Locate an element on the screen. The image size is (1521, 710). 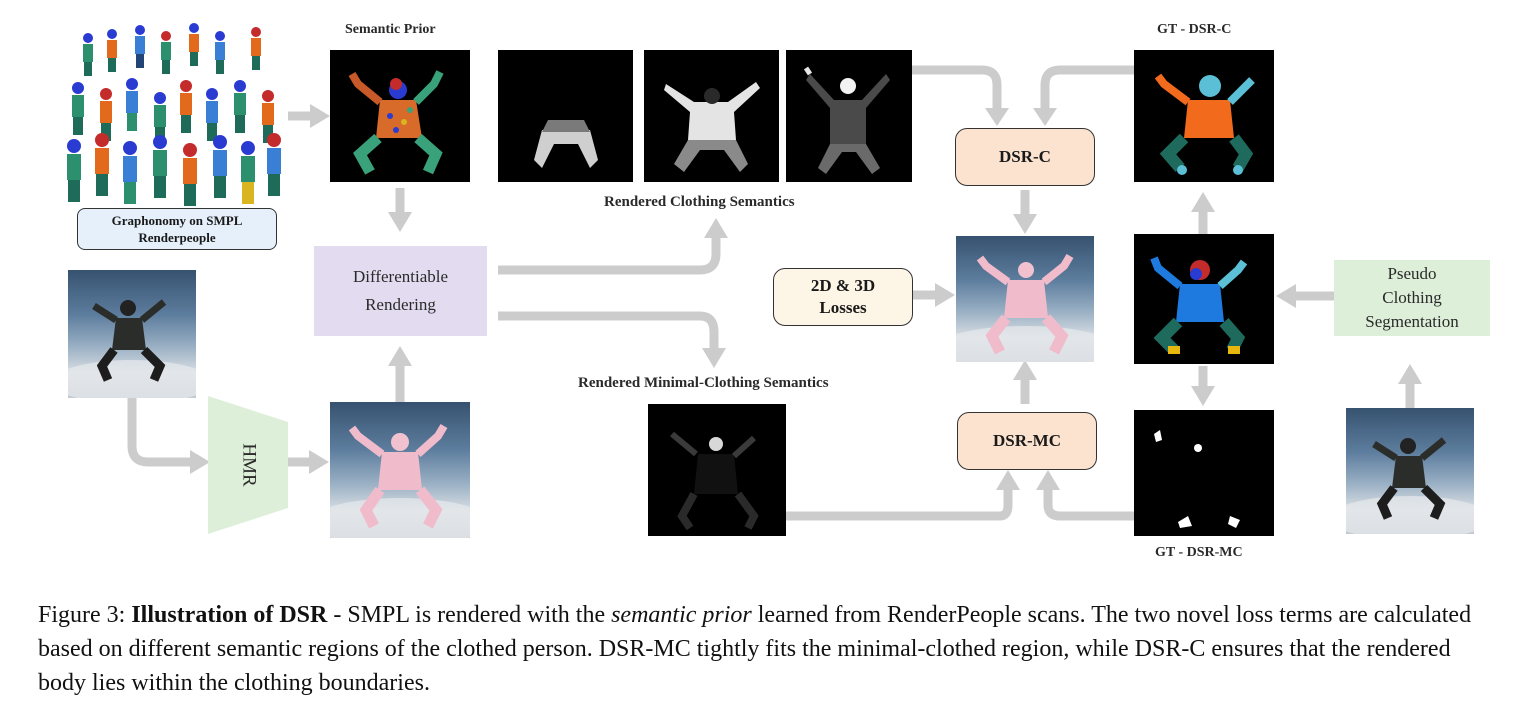
arrow-input-to-hmr is located at coordinates (158, 432).